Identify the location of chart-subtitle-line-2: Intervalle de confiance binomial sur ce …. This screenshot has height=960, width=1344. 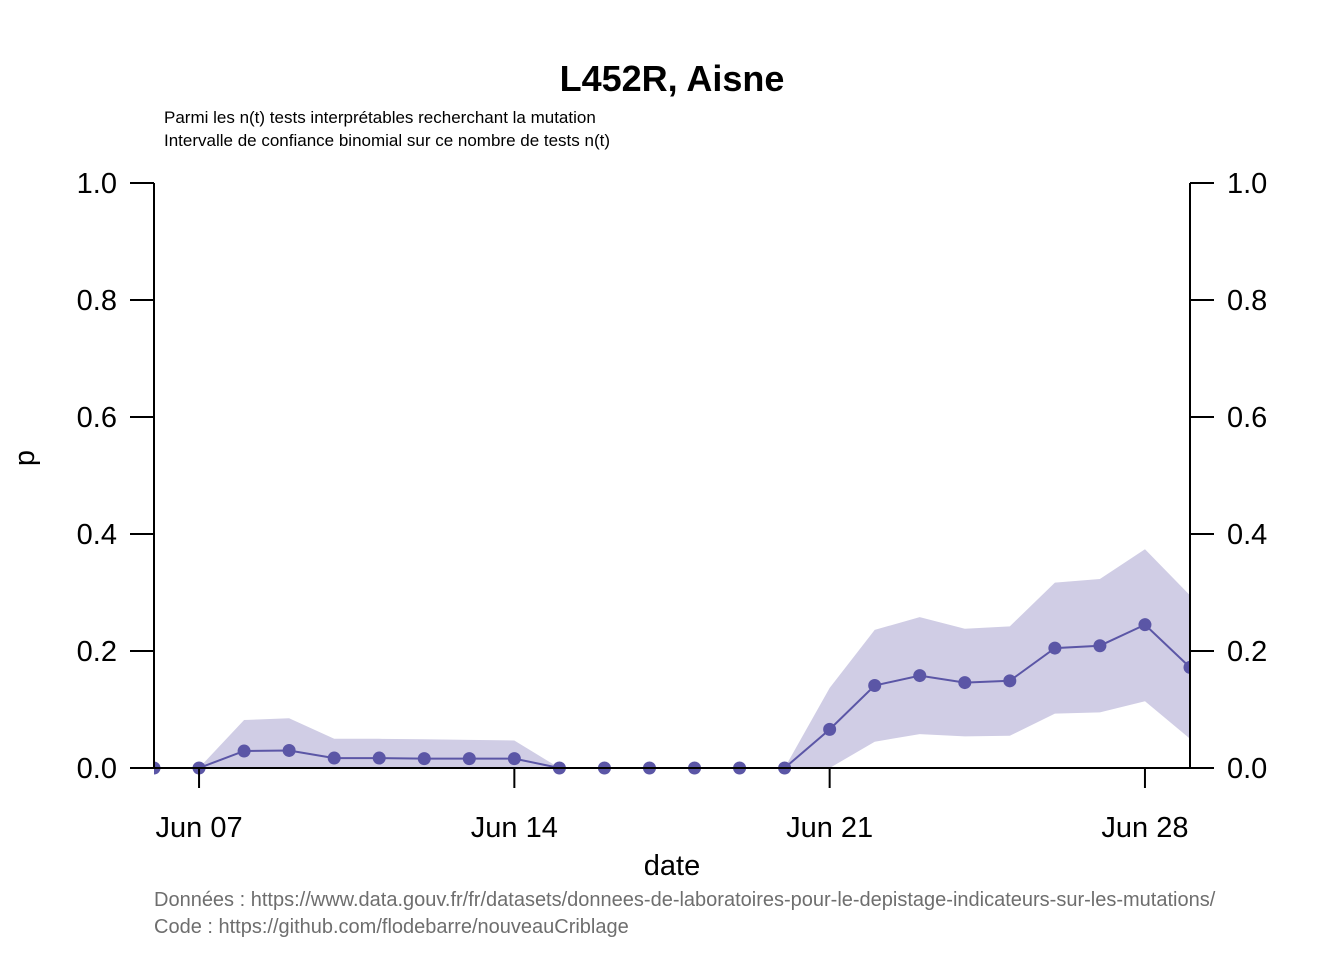
(387, 140).